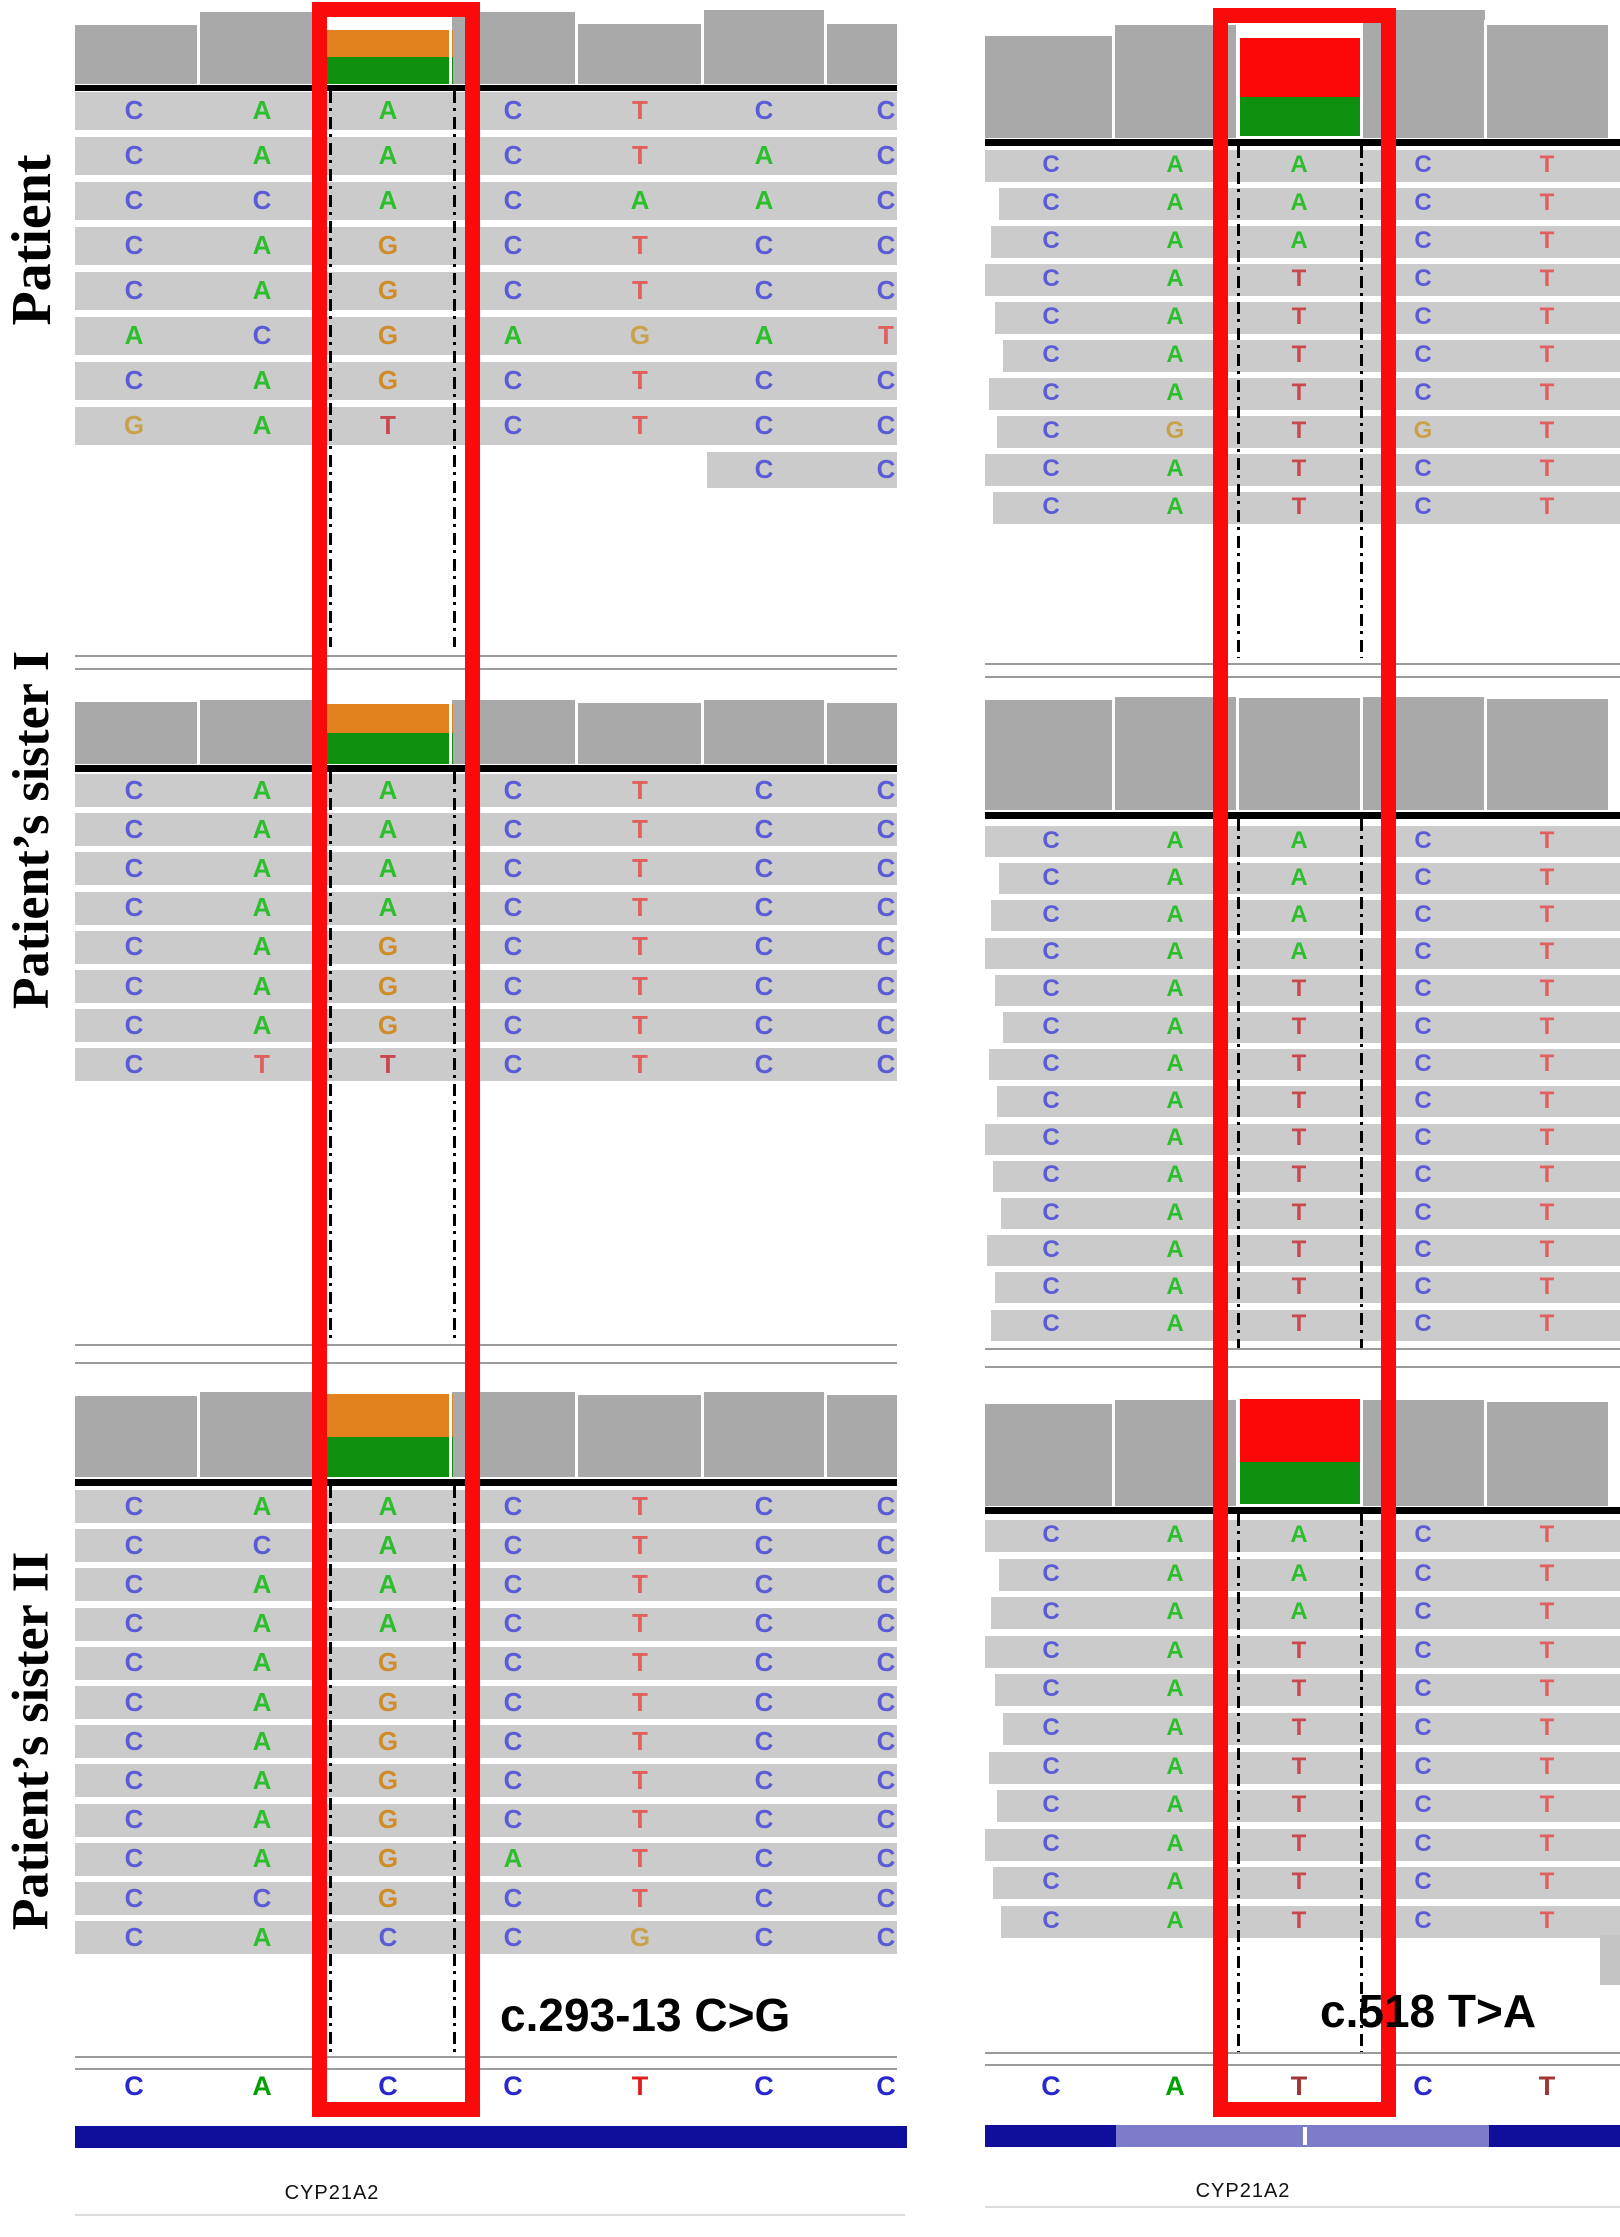 The height and width of the screenshot is (2237, 1620). What do you see at coordinates (802, 470) in the screenshot?
I see `read-row-partial` at bounding box center [802, 470].